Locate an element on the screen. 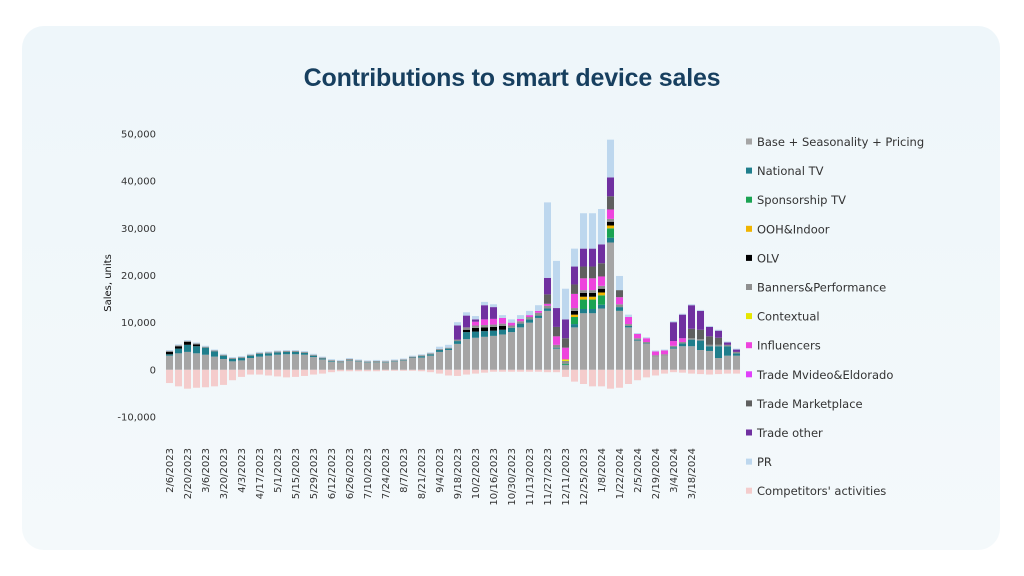  x-tick-label: 4/17/2023 is located at coordinates (260, 473).